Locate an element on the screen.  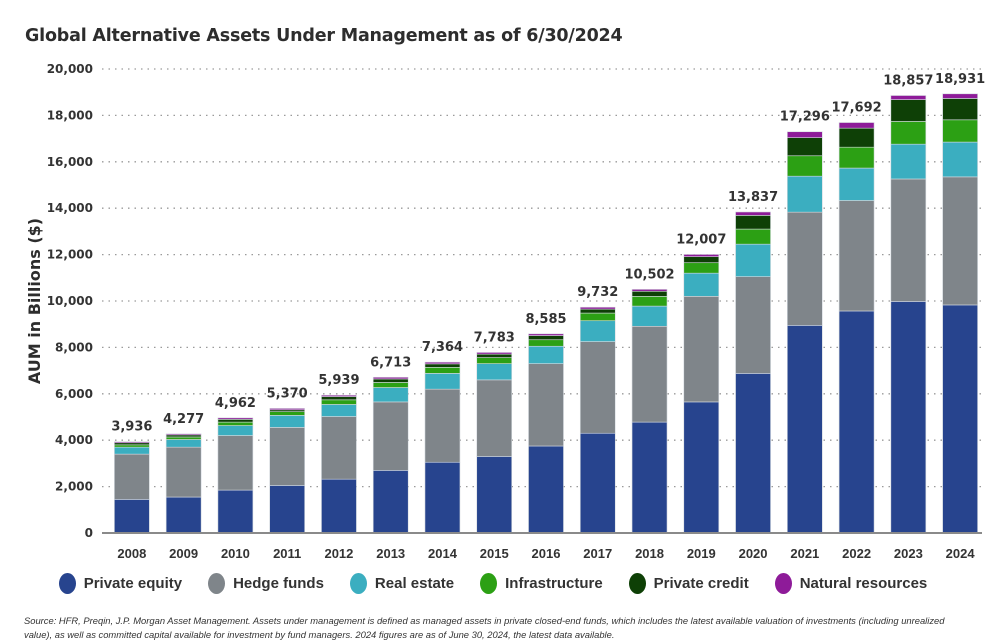
bar-group-2024 is located at coordinates (960, 313).